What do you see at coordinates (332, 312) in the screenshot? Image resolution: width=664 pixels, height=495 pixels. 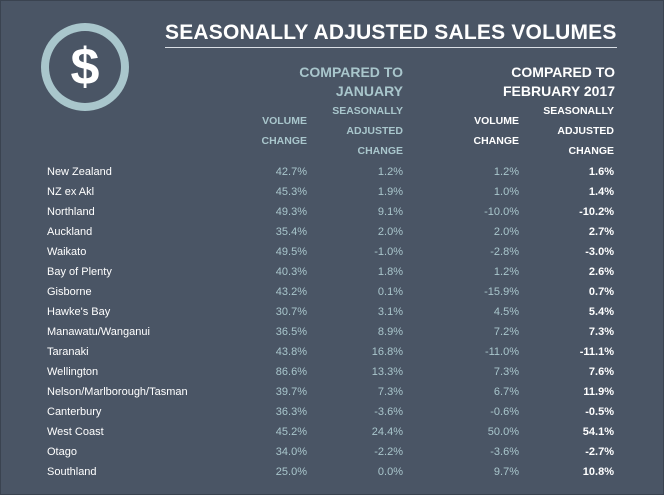 I see `table-row: Hawke's Bay 30.7% 3.1% 4.5% 5.4%` at bounding box center [332, 312].